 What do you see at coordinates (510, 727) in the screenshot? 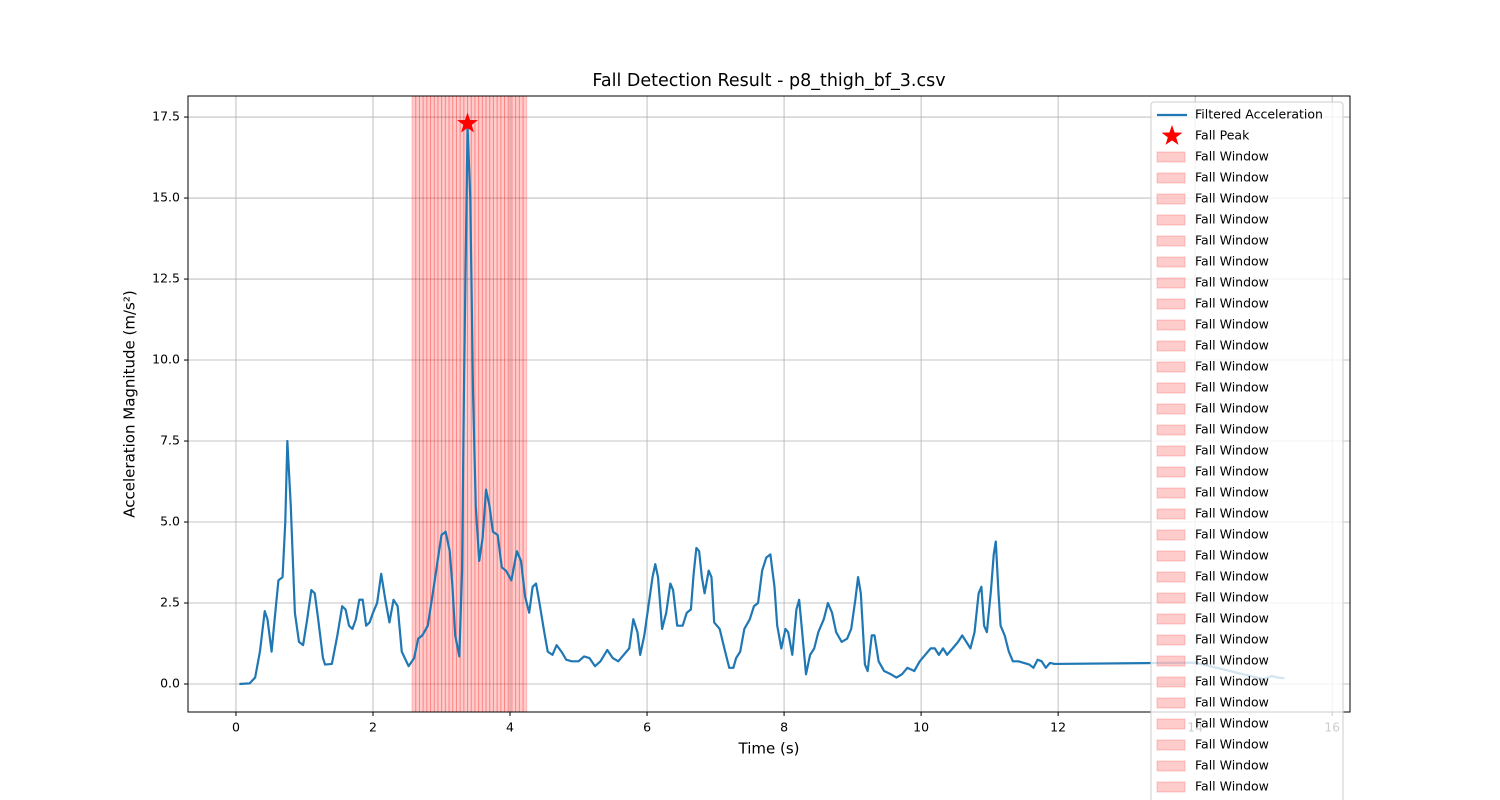
I see `x-tick-label: 4` at bounding box center [510, 727].